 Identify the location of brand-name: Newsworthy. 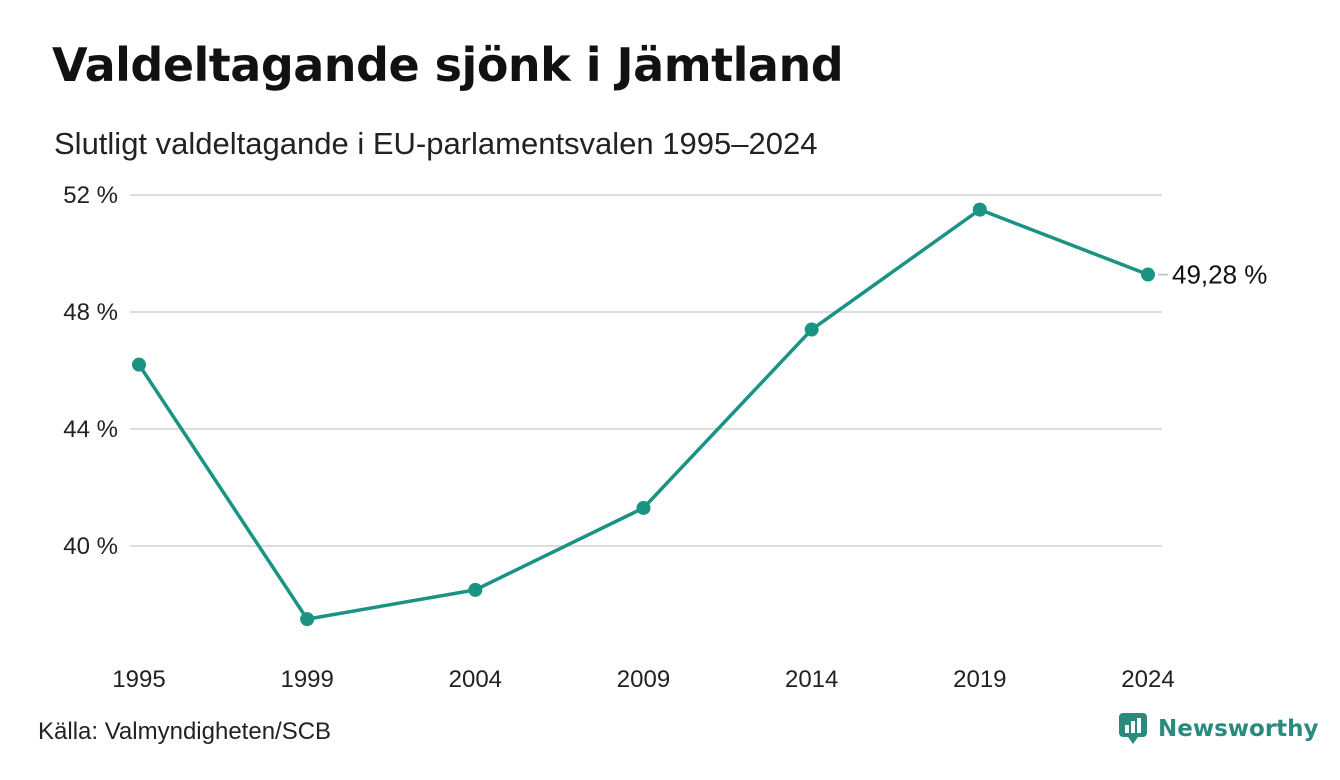
(1238, 729).